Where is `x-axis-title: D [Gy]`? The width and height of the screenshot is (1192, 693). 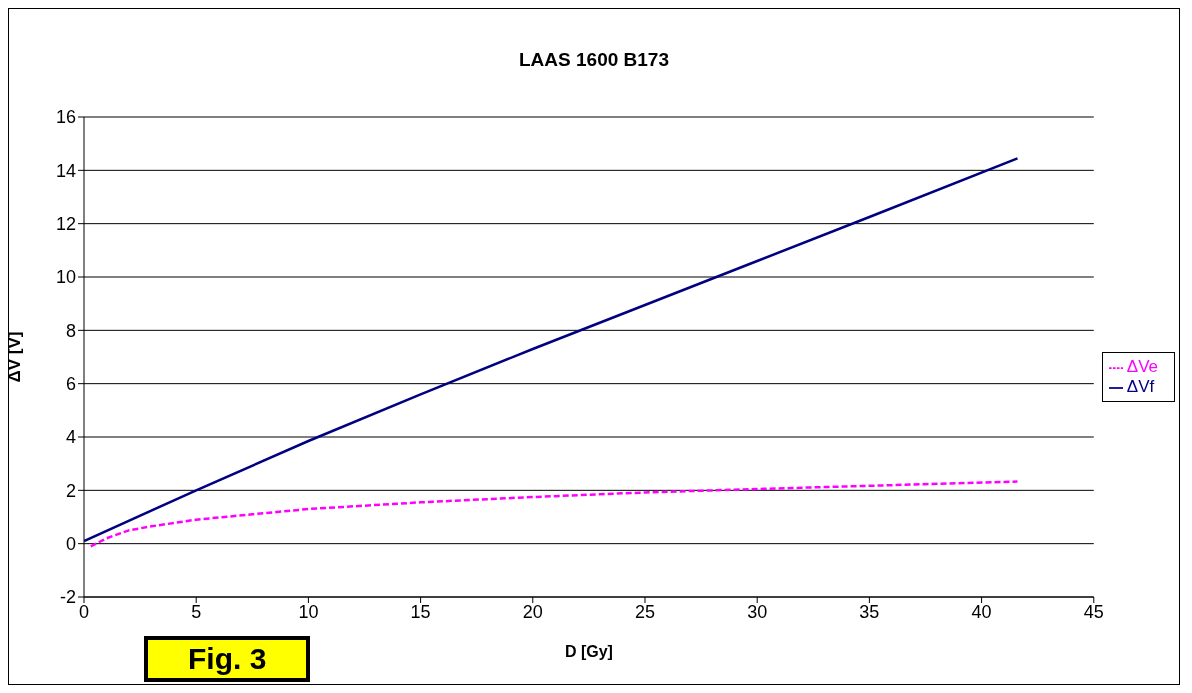 x-axis-title: D [Gy] is located at coordinates (588, 651).